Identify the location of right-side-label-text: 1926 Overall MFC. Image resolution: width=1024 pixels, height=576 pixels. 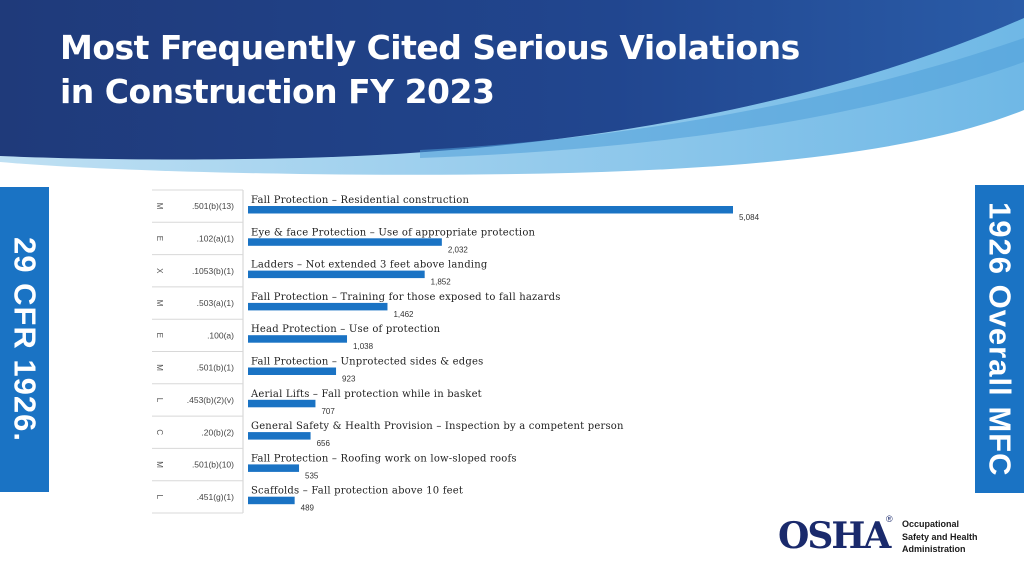
(1000, 339).